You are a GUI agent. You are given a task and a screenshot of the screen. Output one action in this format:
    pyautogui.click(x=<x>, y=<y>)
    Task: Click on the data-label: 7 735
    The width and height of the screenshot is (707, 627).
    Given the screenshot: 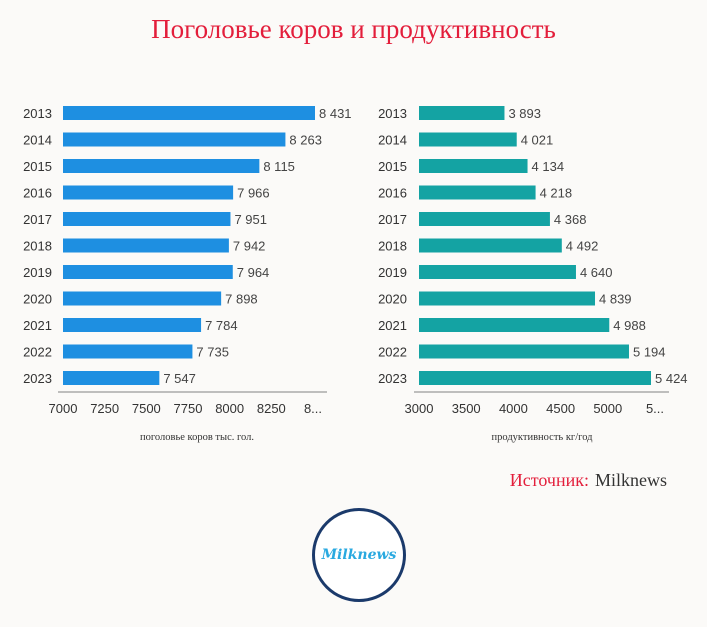 What is the action you would take?
    pyautogui.click(x=212, y=352)
    